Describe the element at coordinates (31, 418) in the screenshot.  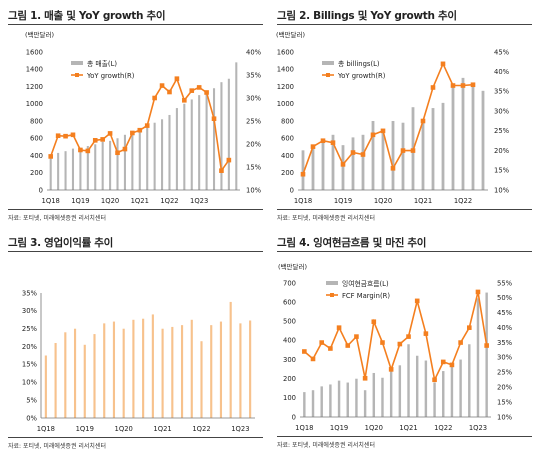
I see `y-left-tick-label: 0%` at that location.